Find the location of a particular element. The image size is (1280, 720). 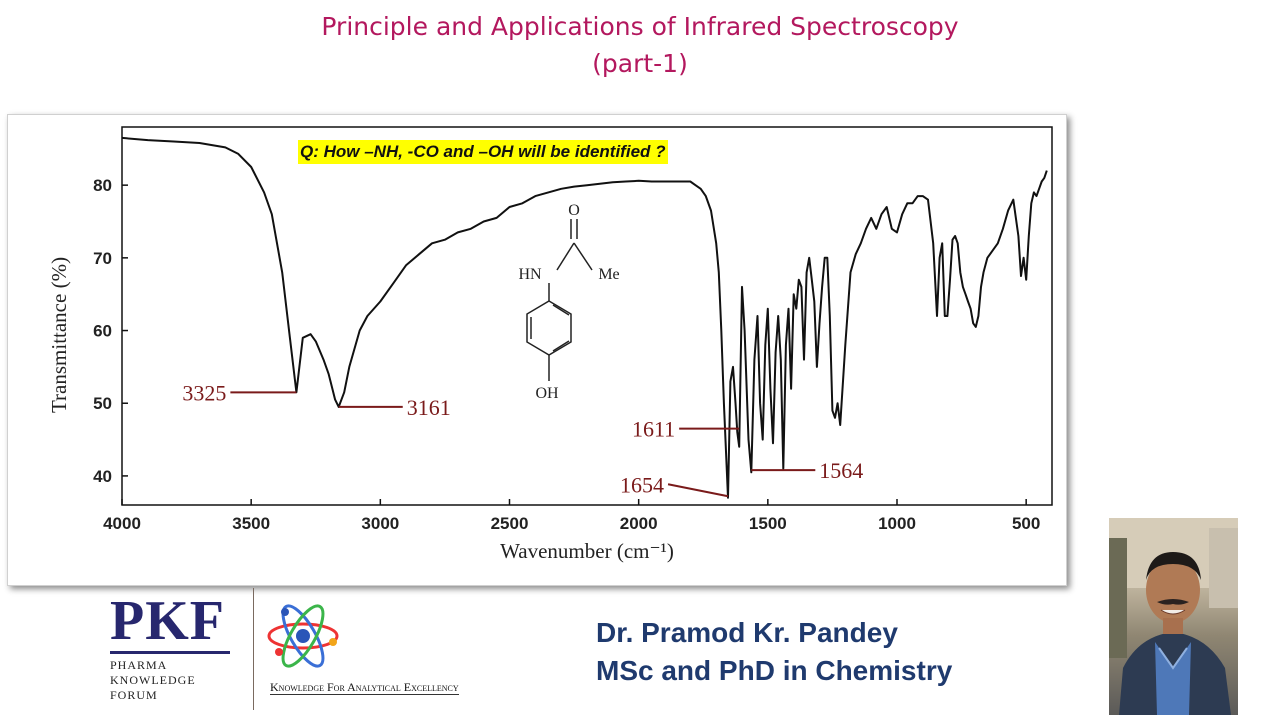

tagline: Knowledge For Analytical Excellency is located at coordinates (364, 687).